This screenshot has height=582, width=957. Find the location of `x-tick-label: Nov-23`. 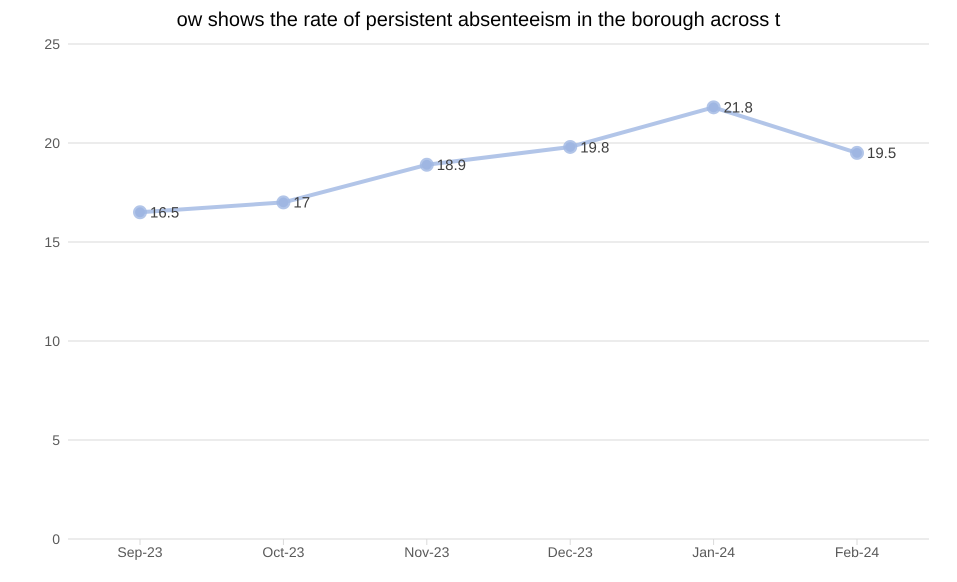

x-tick-label: Nov-23 is located at coordinates (427, 552).